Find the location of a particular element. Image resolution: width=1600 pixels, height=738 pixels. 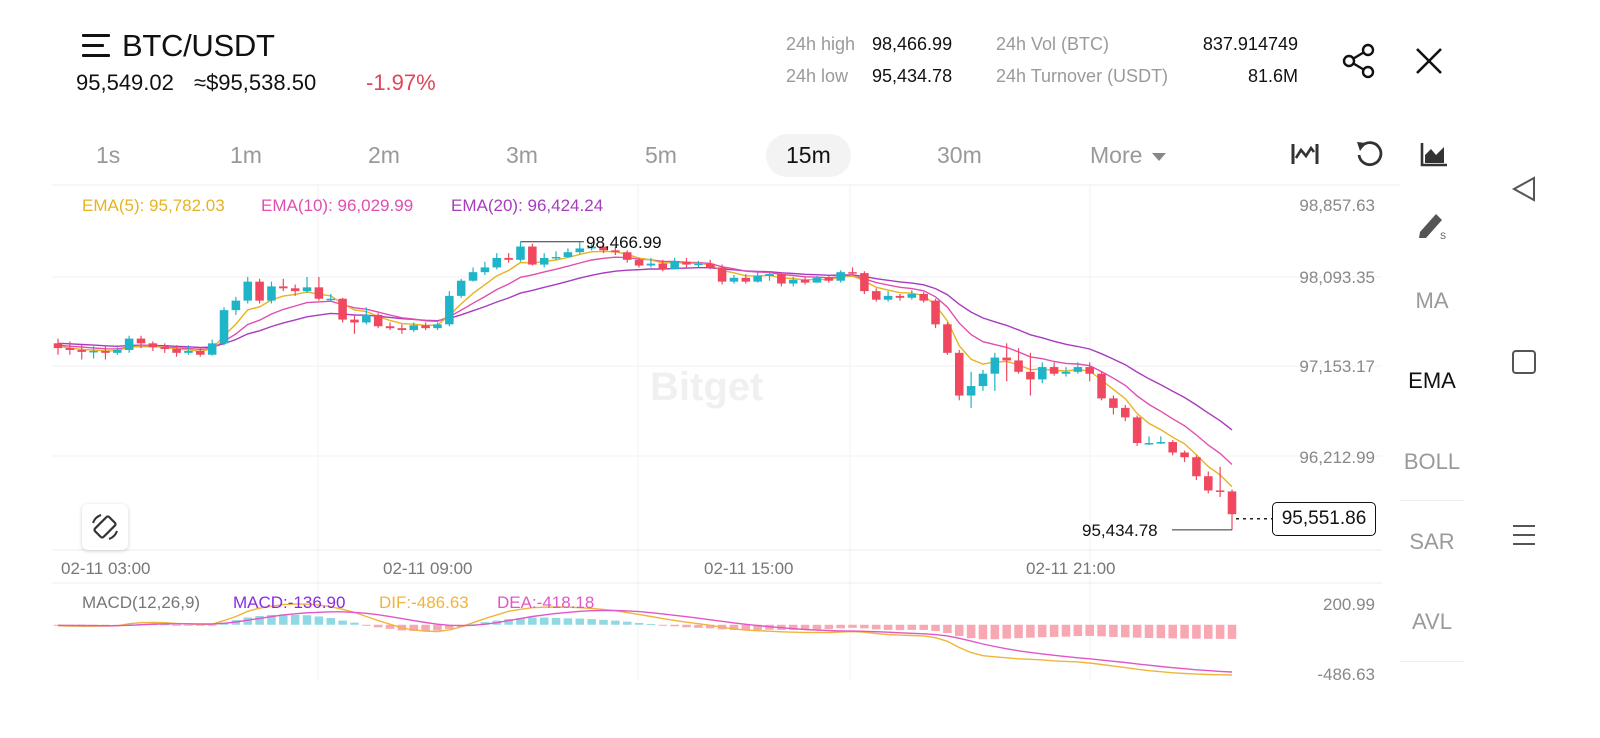

menu-icon is located at coordinates (96, 46).